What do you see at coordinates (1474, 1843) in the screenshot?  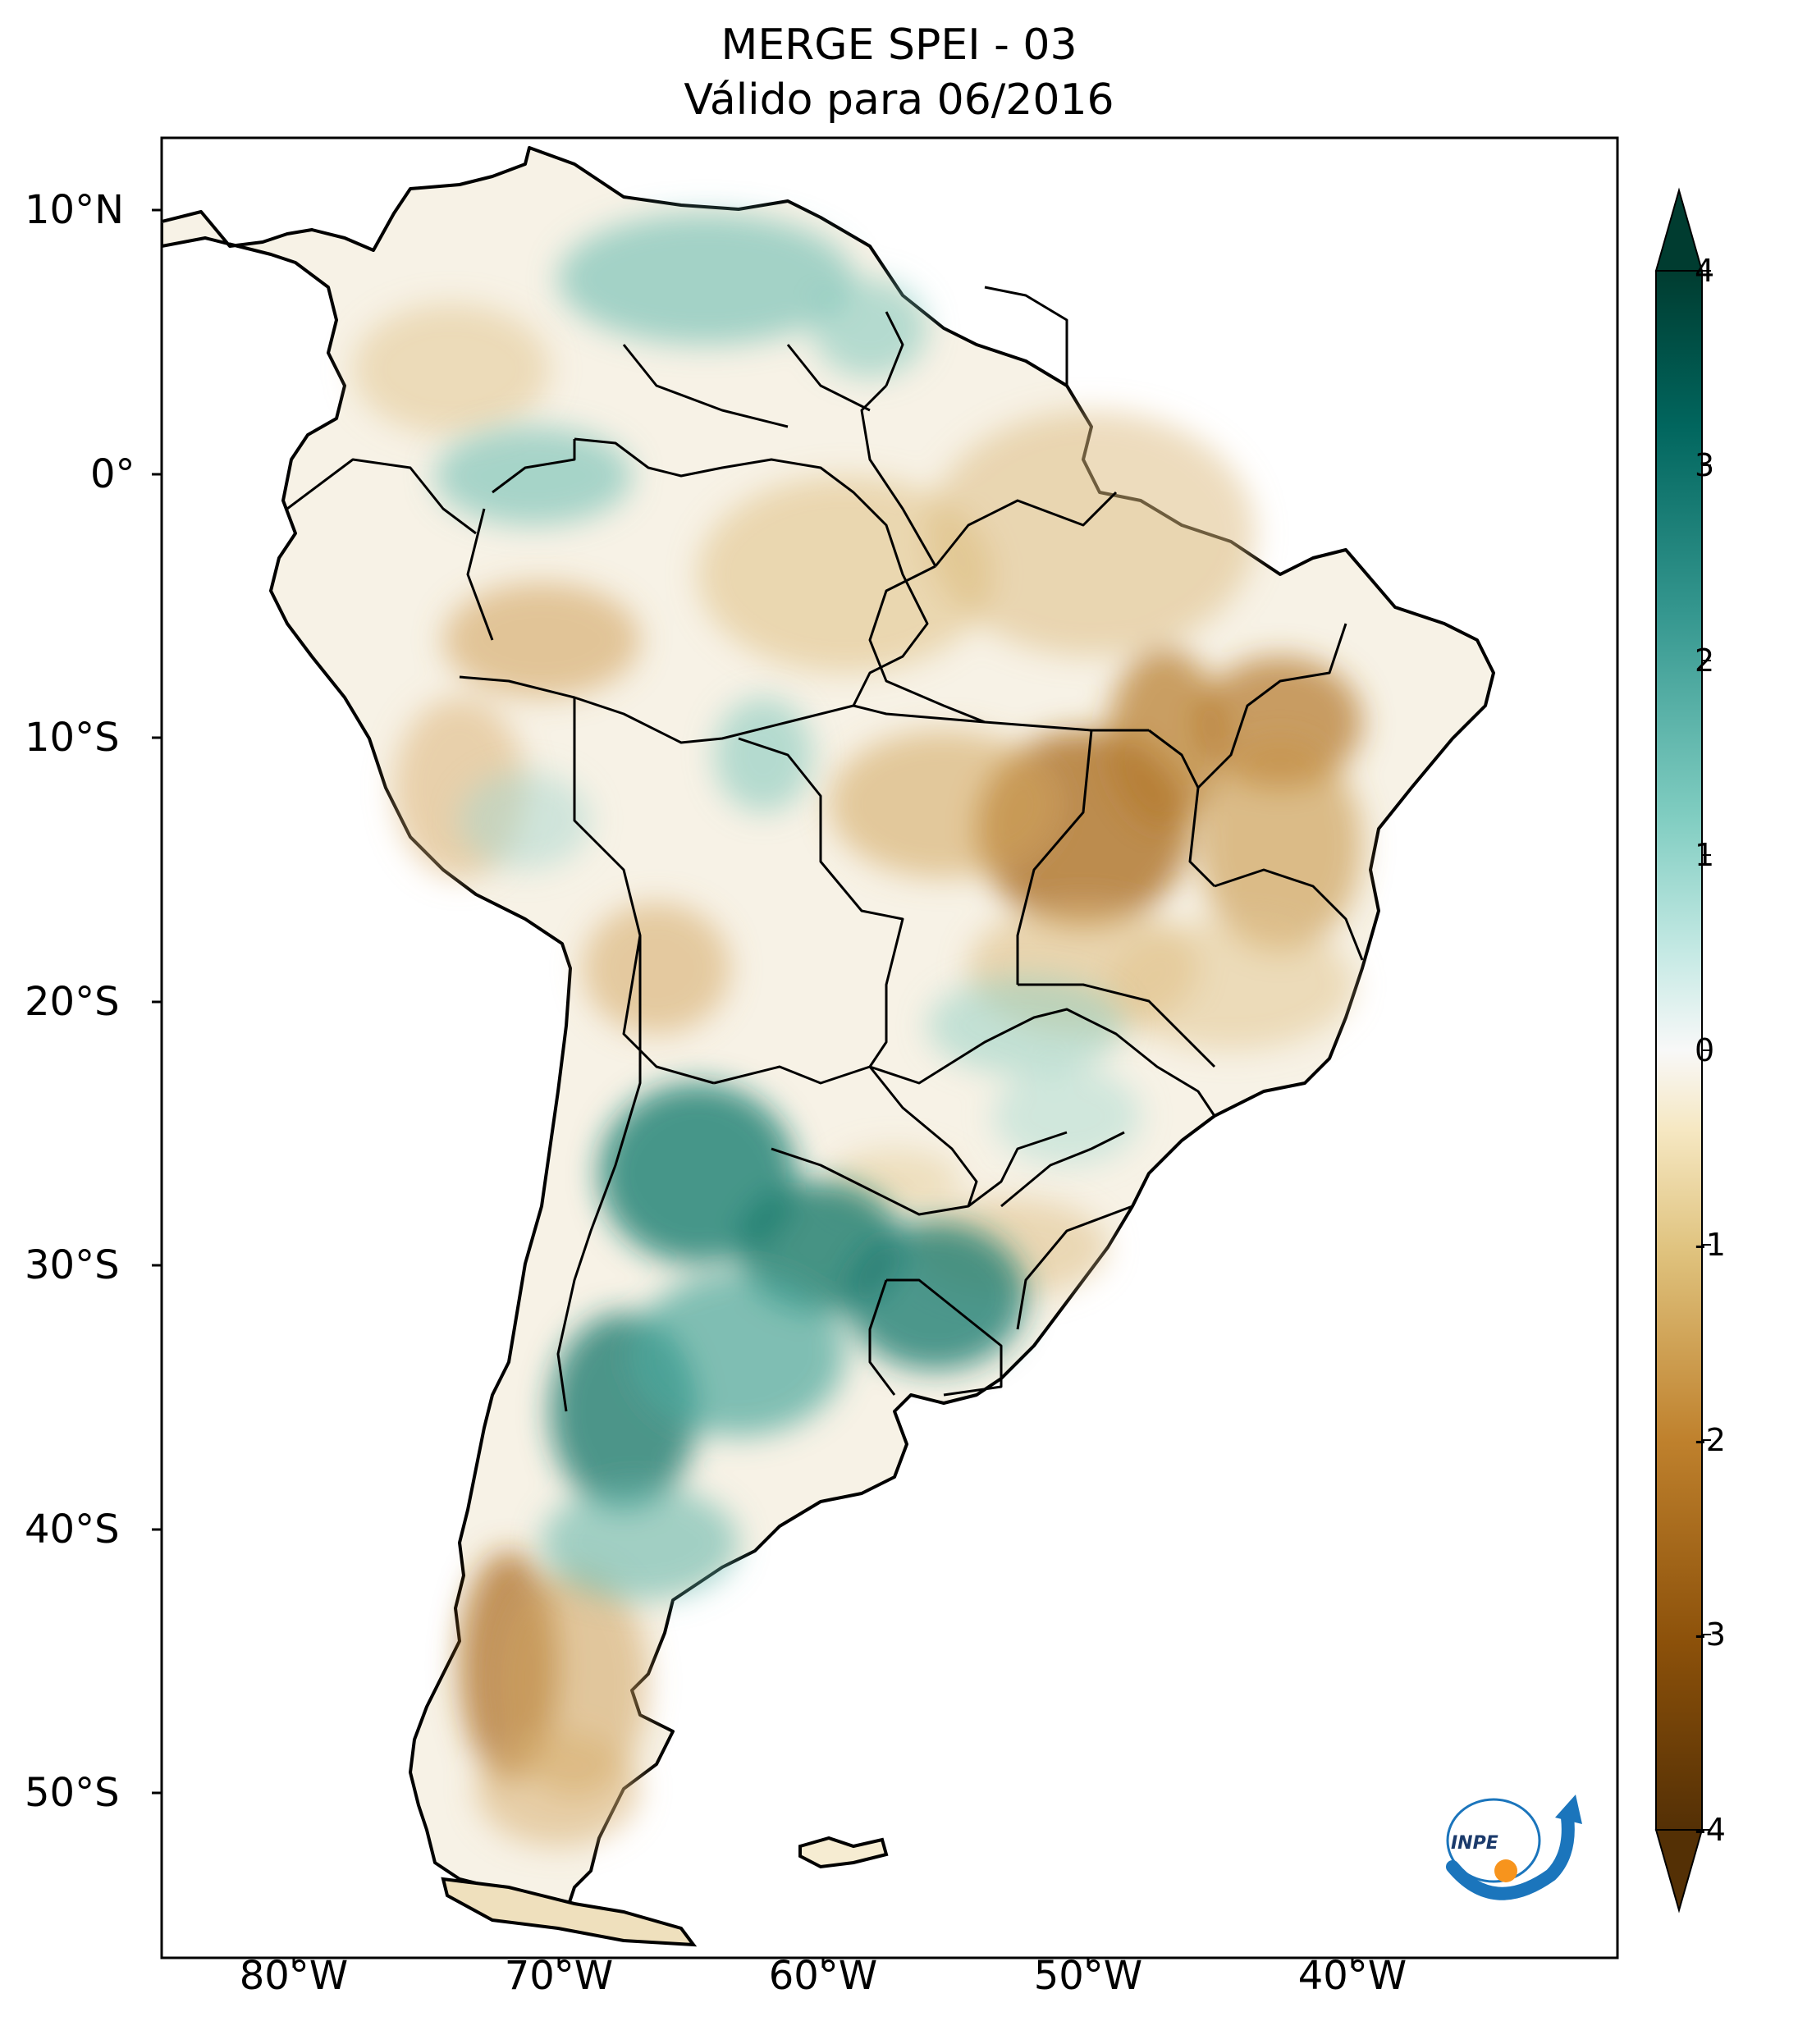 I see `svg-text: INPE` at bounding box center [1474, 1843].